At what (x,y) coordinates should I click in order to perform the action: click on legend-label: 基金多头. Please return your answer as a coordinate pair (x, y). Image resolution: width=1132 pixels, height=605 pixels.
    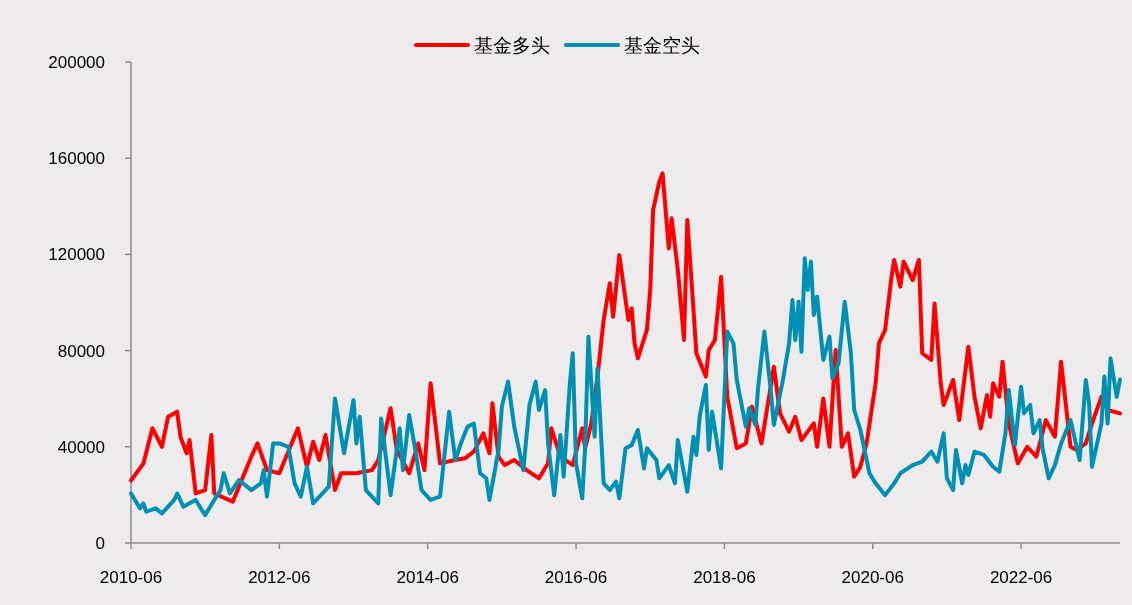
    Looking at the image, I should click on (512, 45).